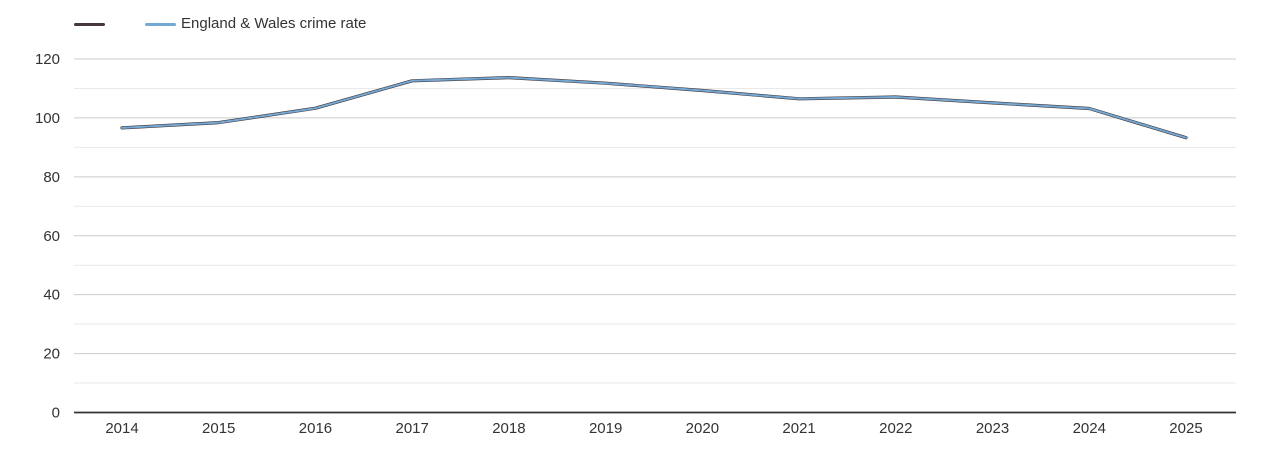 The width and height of the screenshot is (1270, 450). Describe the element at coordinates (160, 24) in the screenshot. I see `england-wales-line-swatch` at that location.